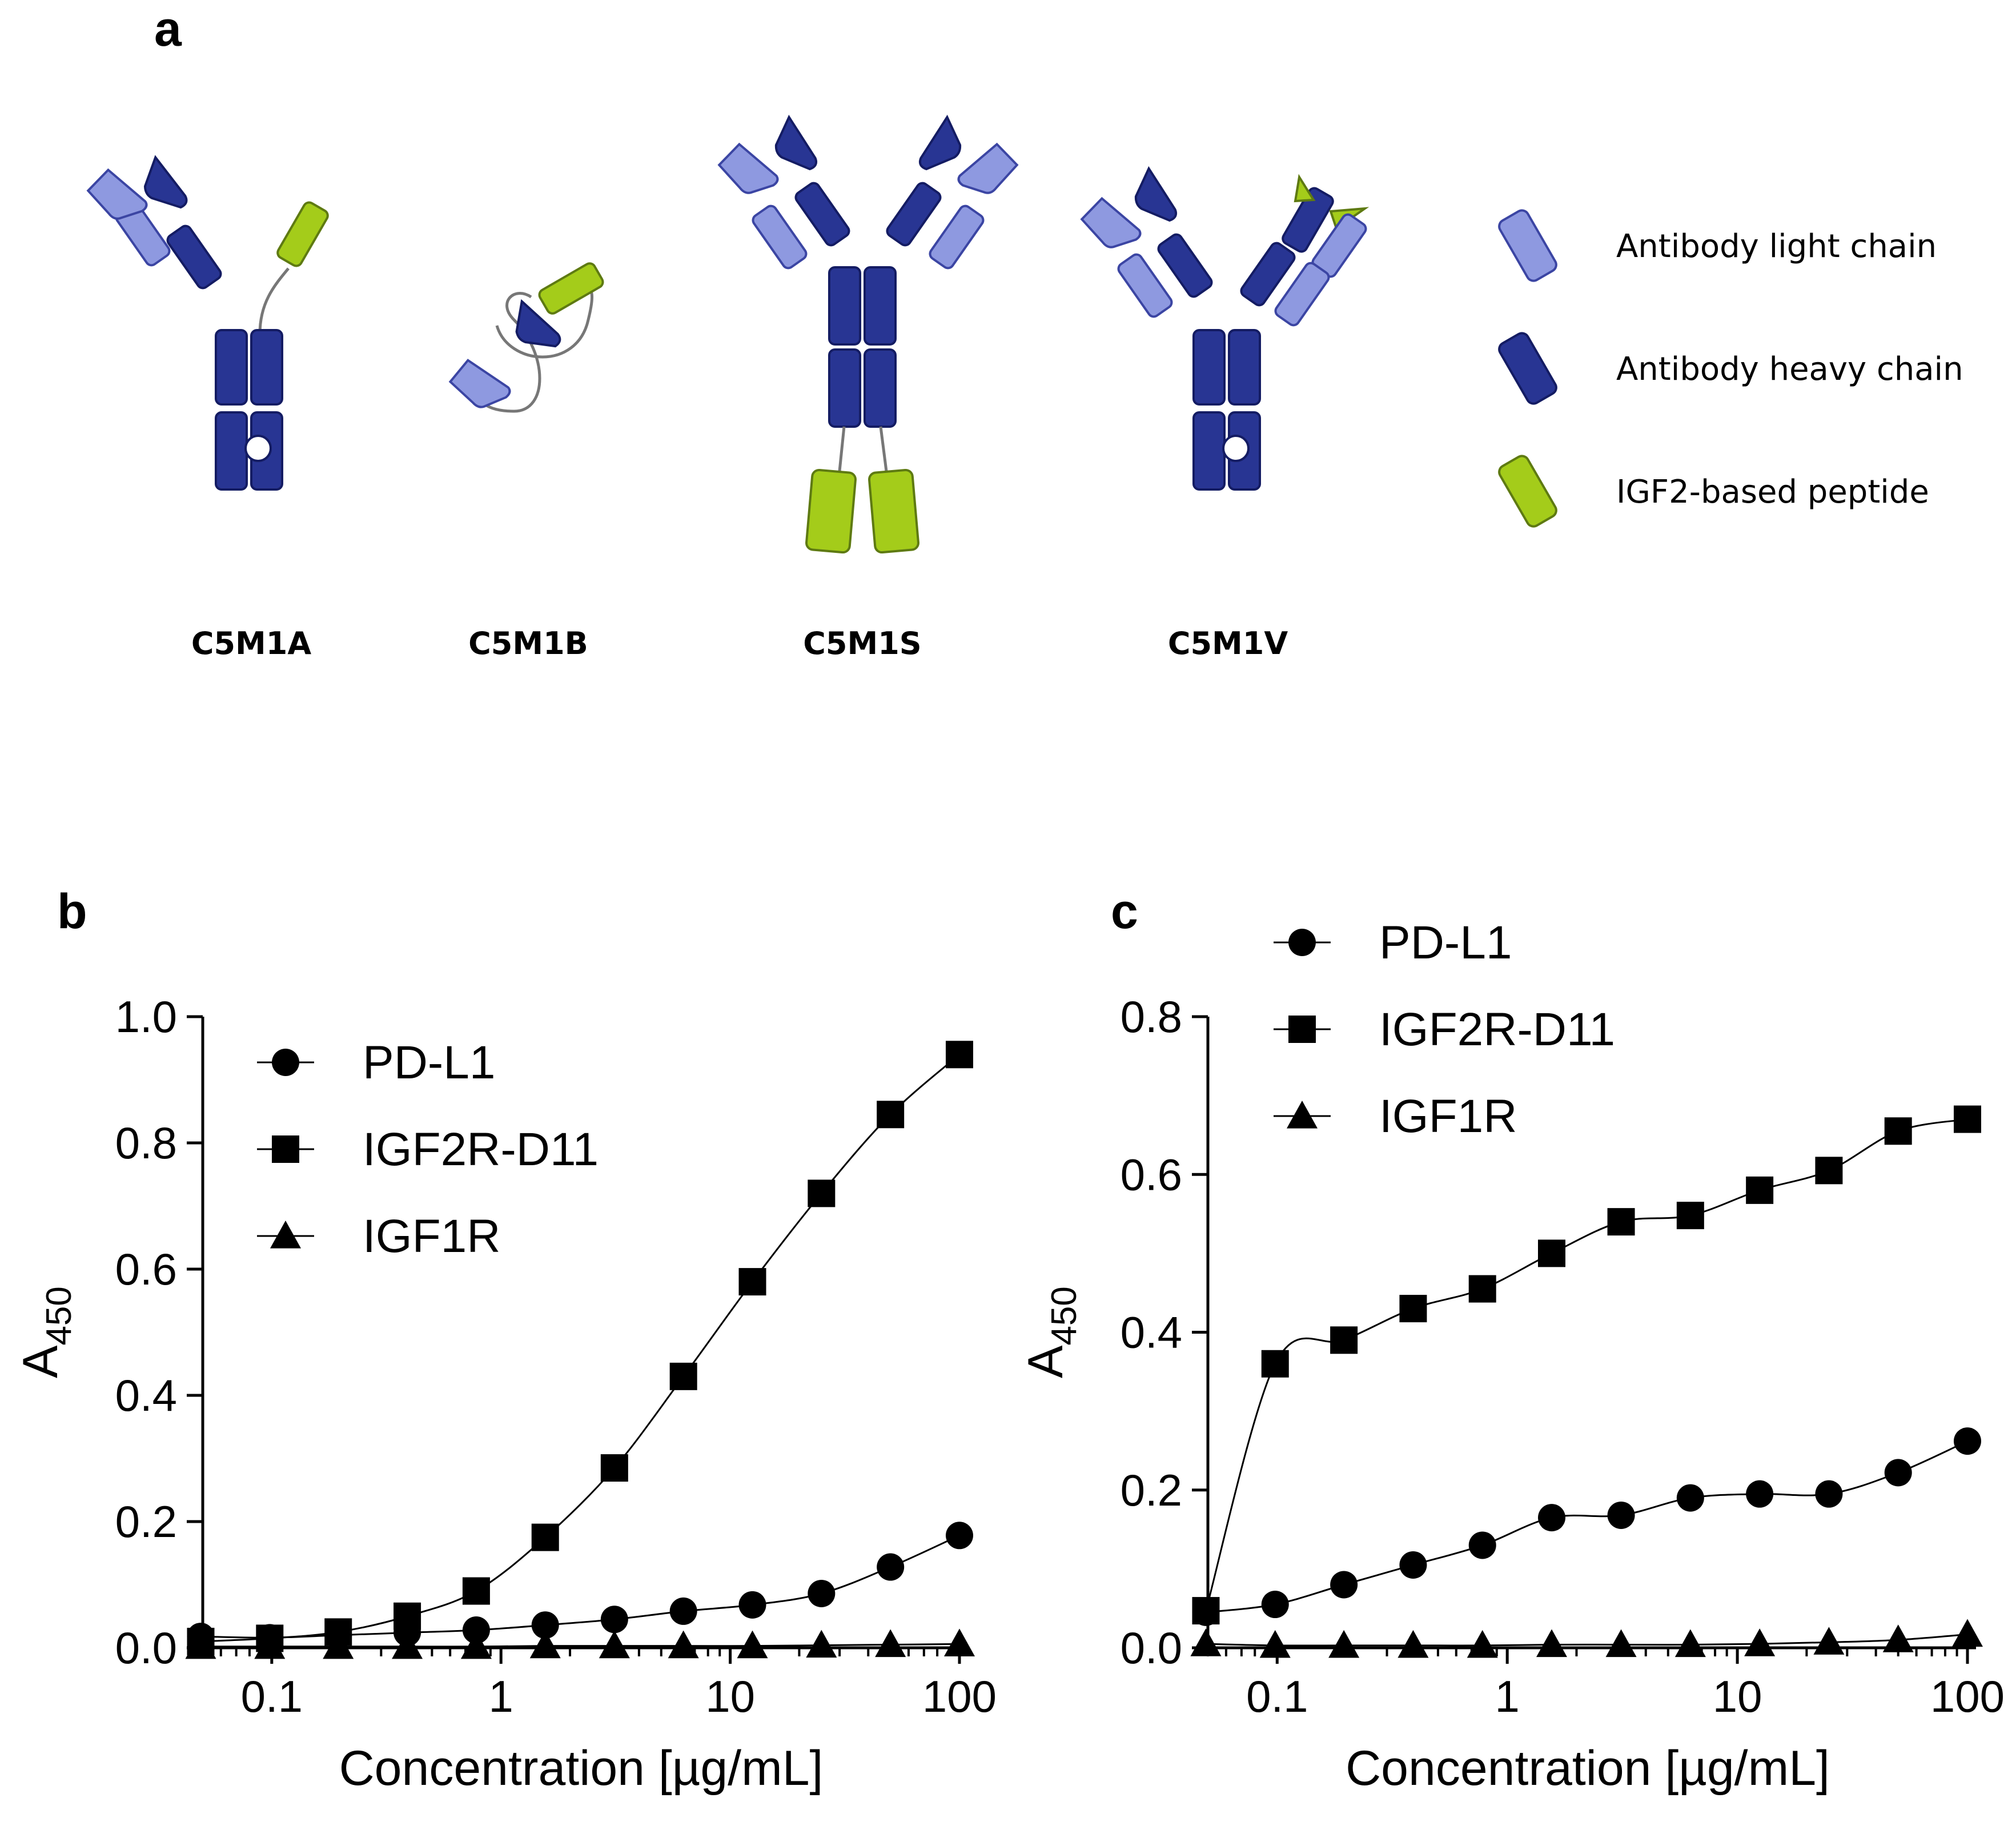 The height and width of the screenshot is (1834, 2016). What do you see at coordinates (1527, 368) in the screenshot?
I see `heavy-chain-icon` at bounding box center [1527, 368].